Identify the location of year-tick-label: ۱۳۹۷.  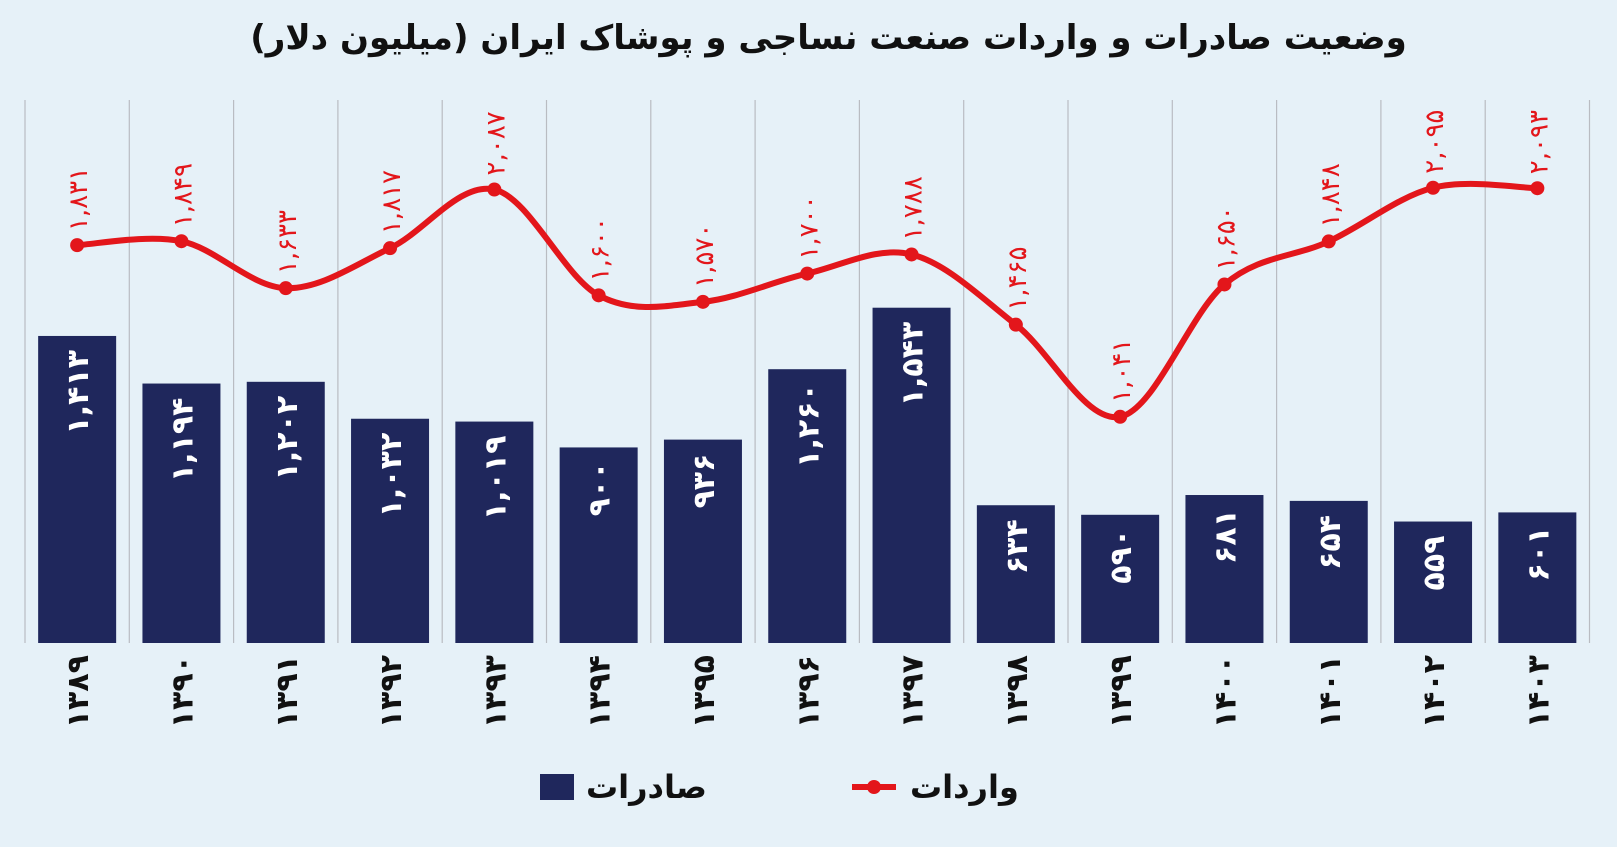
(913, 691).